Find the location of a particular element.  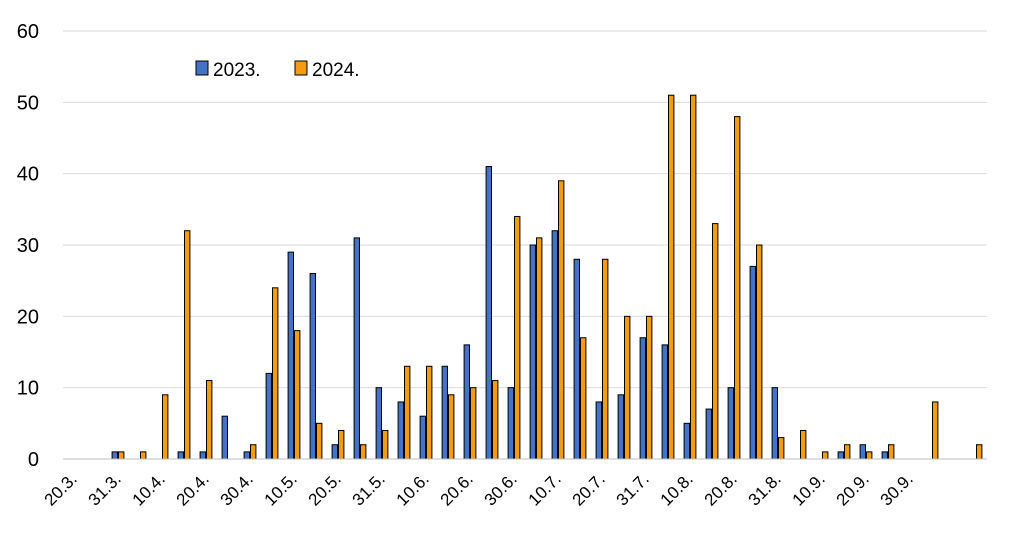

x-tick-label: 10.8. is located at coordinates (677, 489).